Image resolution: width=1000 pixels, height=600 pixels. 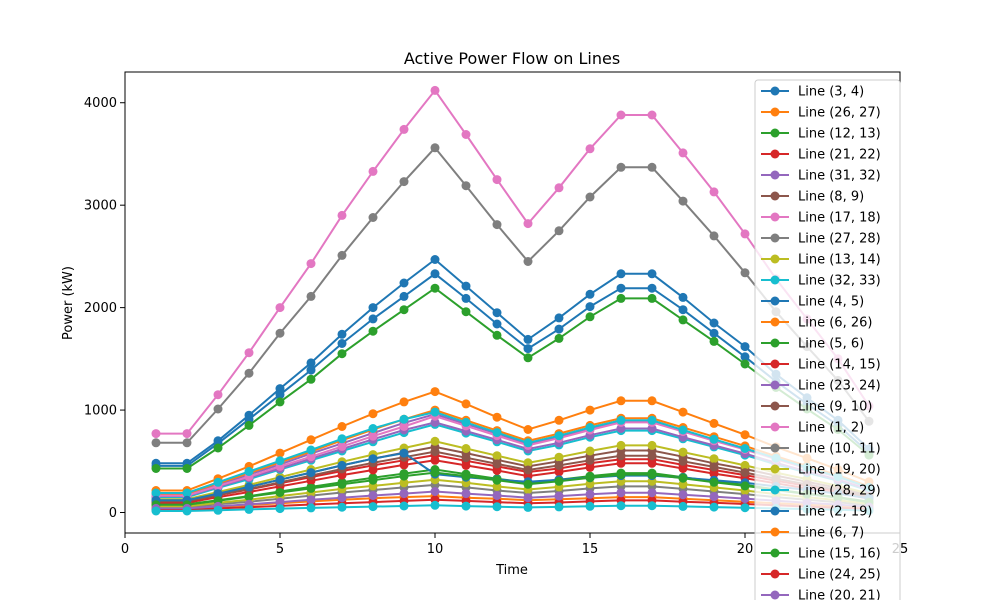 What do you see at coordinates (839, 176) in the screenshot?
I see `legend-label: Line (31, 32)` at bounding box center [839, 176].